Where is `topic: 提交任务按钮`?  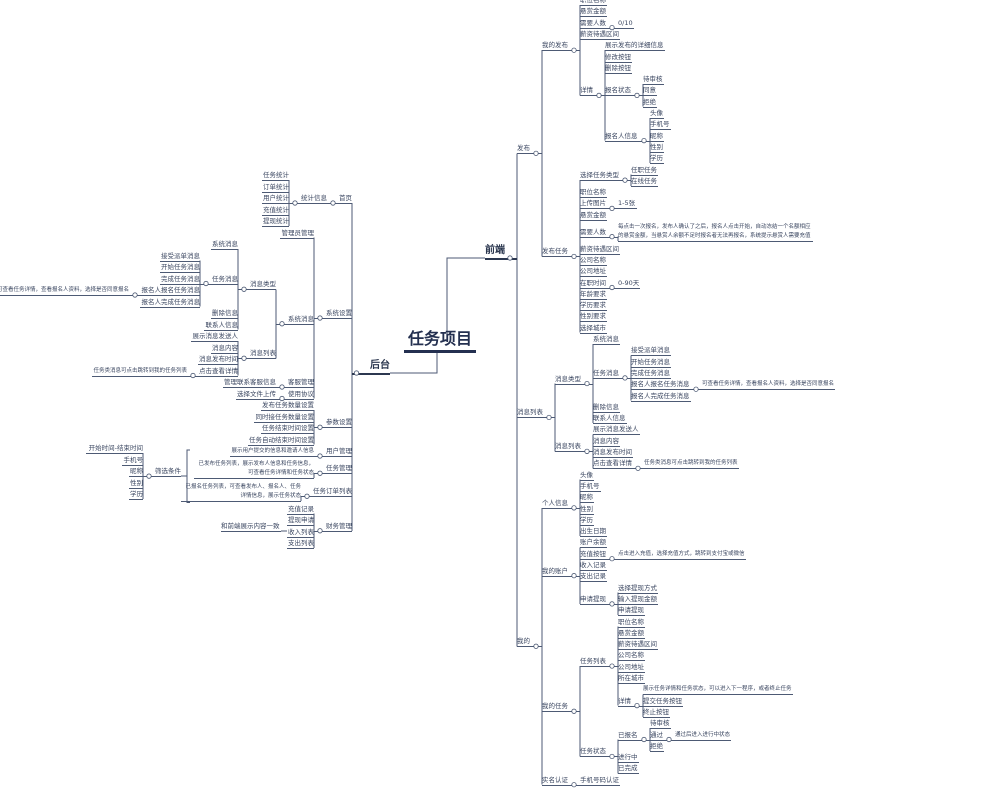 topic: 提交任务按钮 is located at coordinates (663, 701).